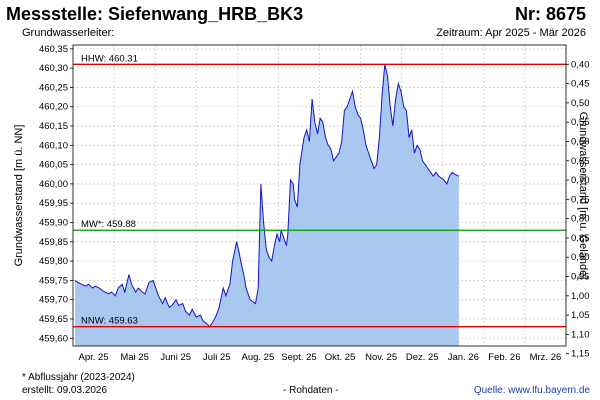  I want to click on source-link: Quelle: www.lfu.bayern.de, so click(531, 390).